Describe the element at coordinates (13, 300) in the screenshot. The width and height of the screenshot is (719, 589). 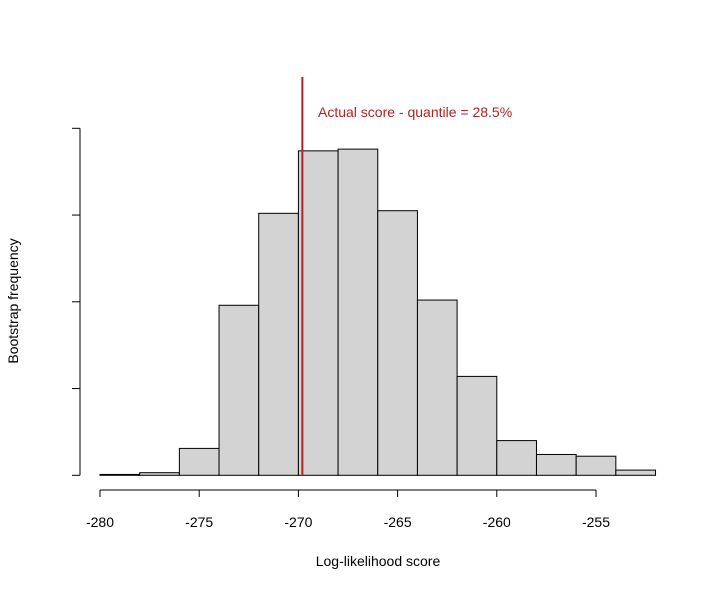
I see `y-axis-label: Bootstrap frequency` at that location.